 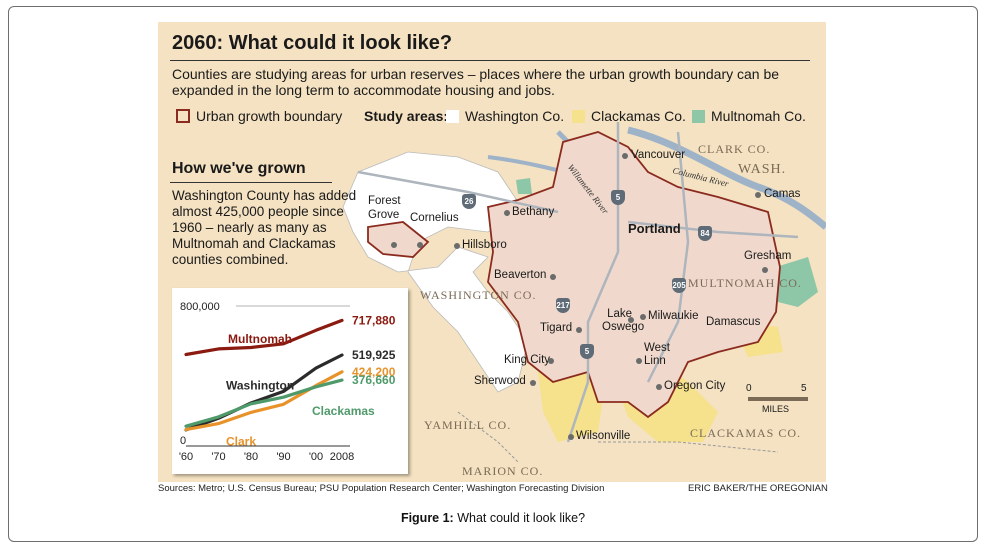 I want to click on how-rule, so click(x=251, y=182).